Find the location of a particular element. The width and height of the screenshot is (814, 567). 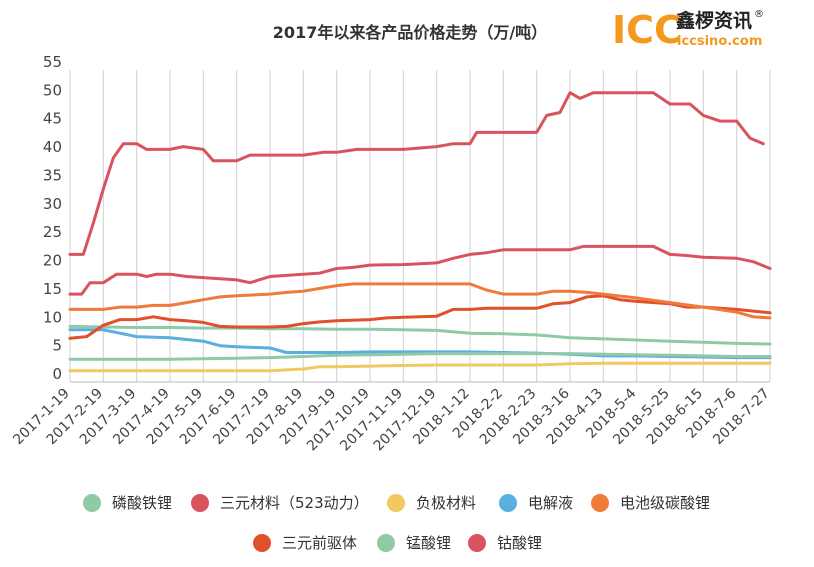

legend-label: 电解液 is located at coordinates (550, 503).